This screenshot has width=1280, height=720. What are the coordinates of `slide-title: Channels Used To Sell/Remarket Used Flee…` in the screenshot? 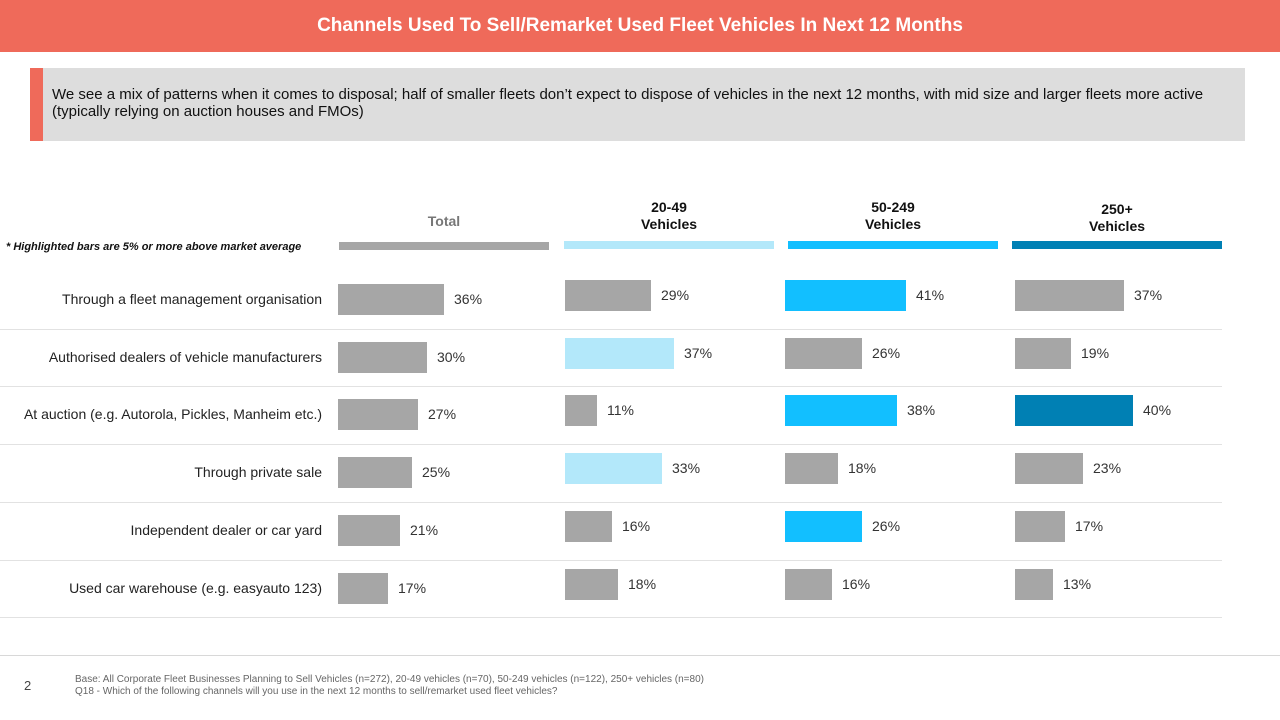 It's located at (640, 26).